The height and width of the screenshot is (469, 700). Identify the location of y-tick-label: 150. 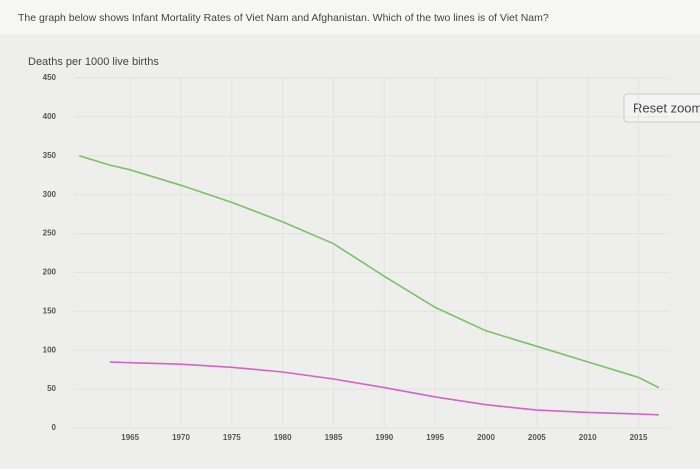
(50, 310).